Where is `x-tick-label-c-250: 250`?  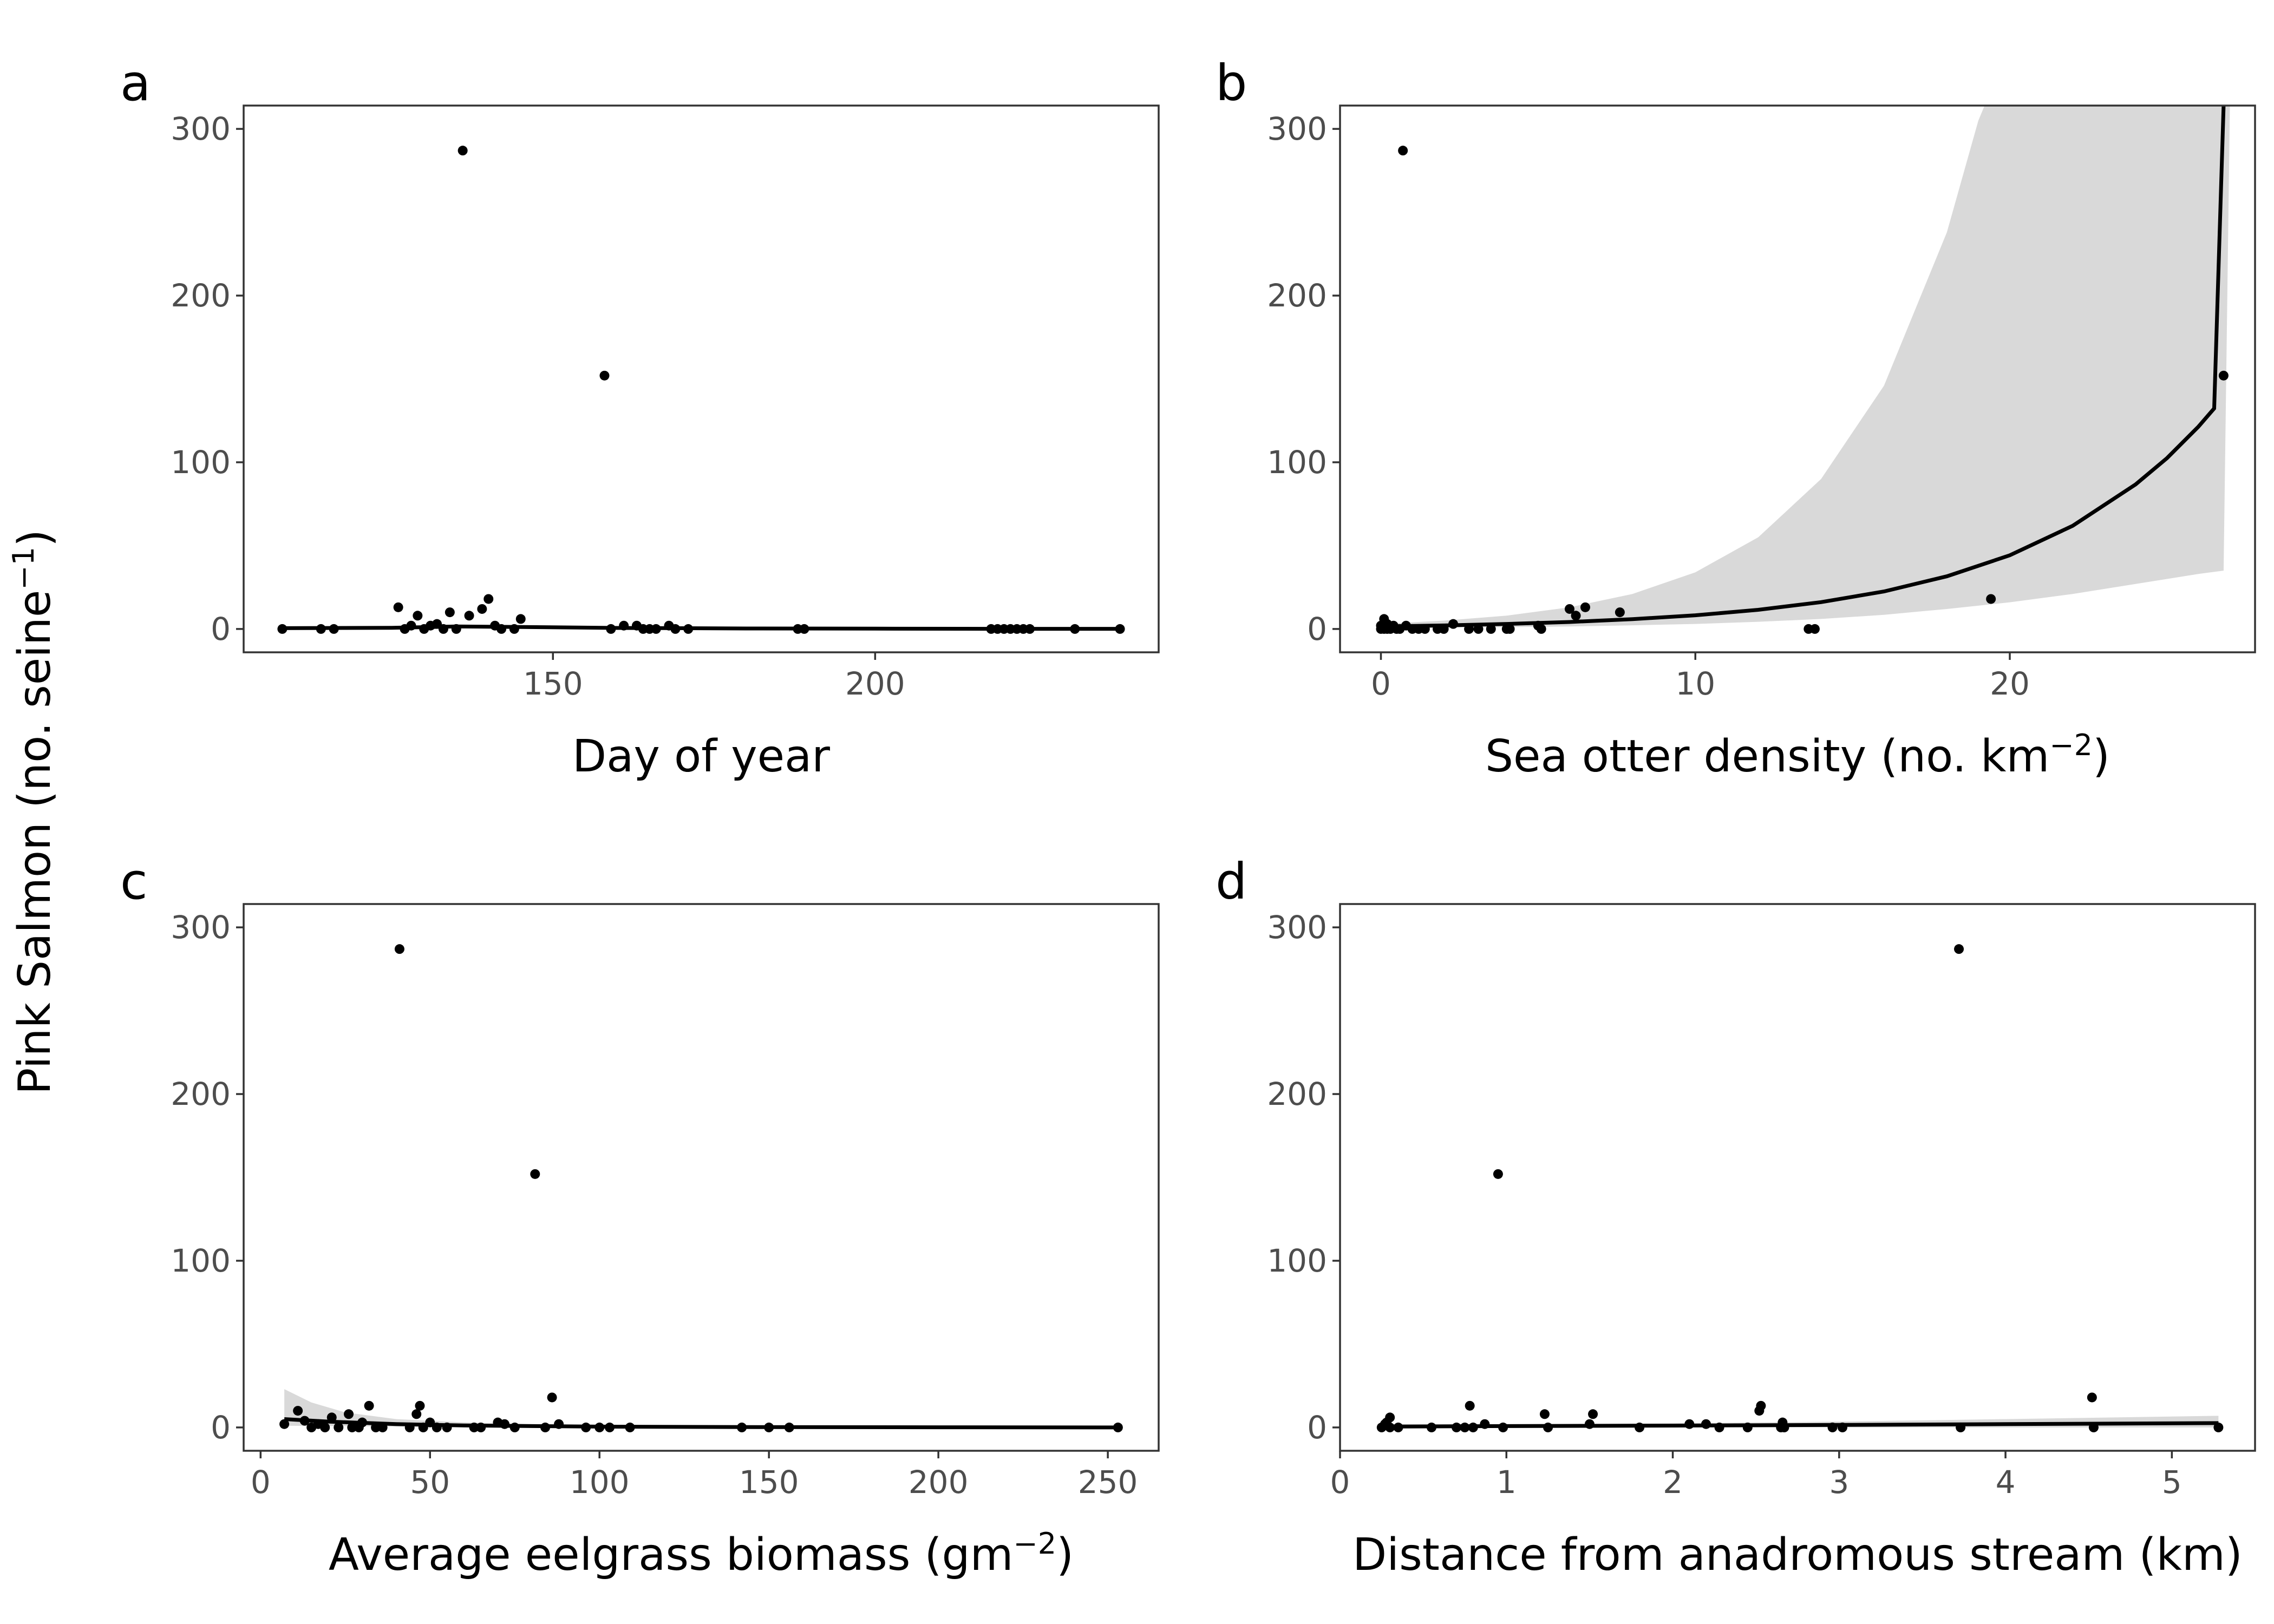 x-tick-label-c-250: 250 is located at coordinates (1108, 1482).